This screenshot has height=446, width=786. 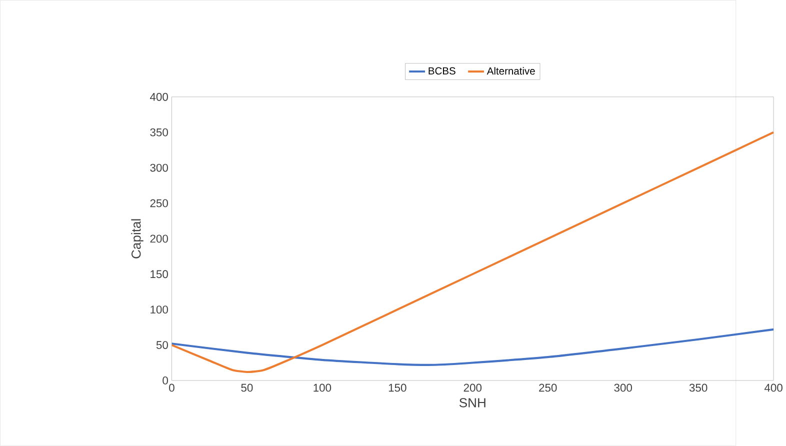 What do you see at coordinates (247, 388) in the screenshot?
I see `x-tick-label: 50` at bounding box center [247, 388].